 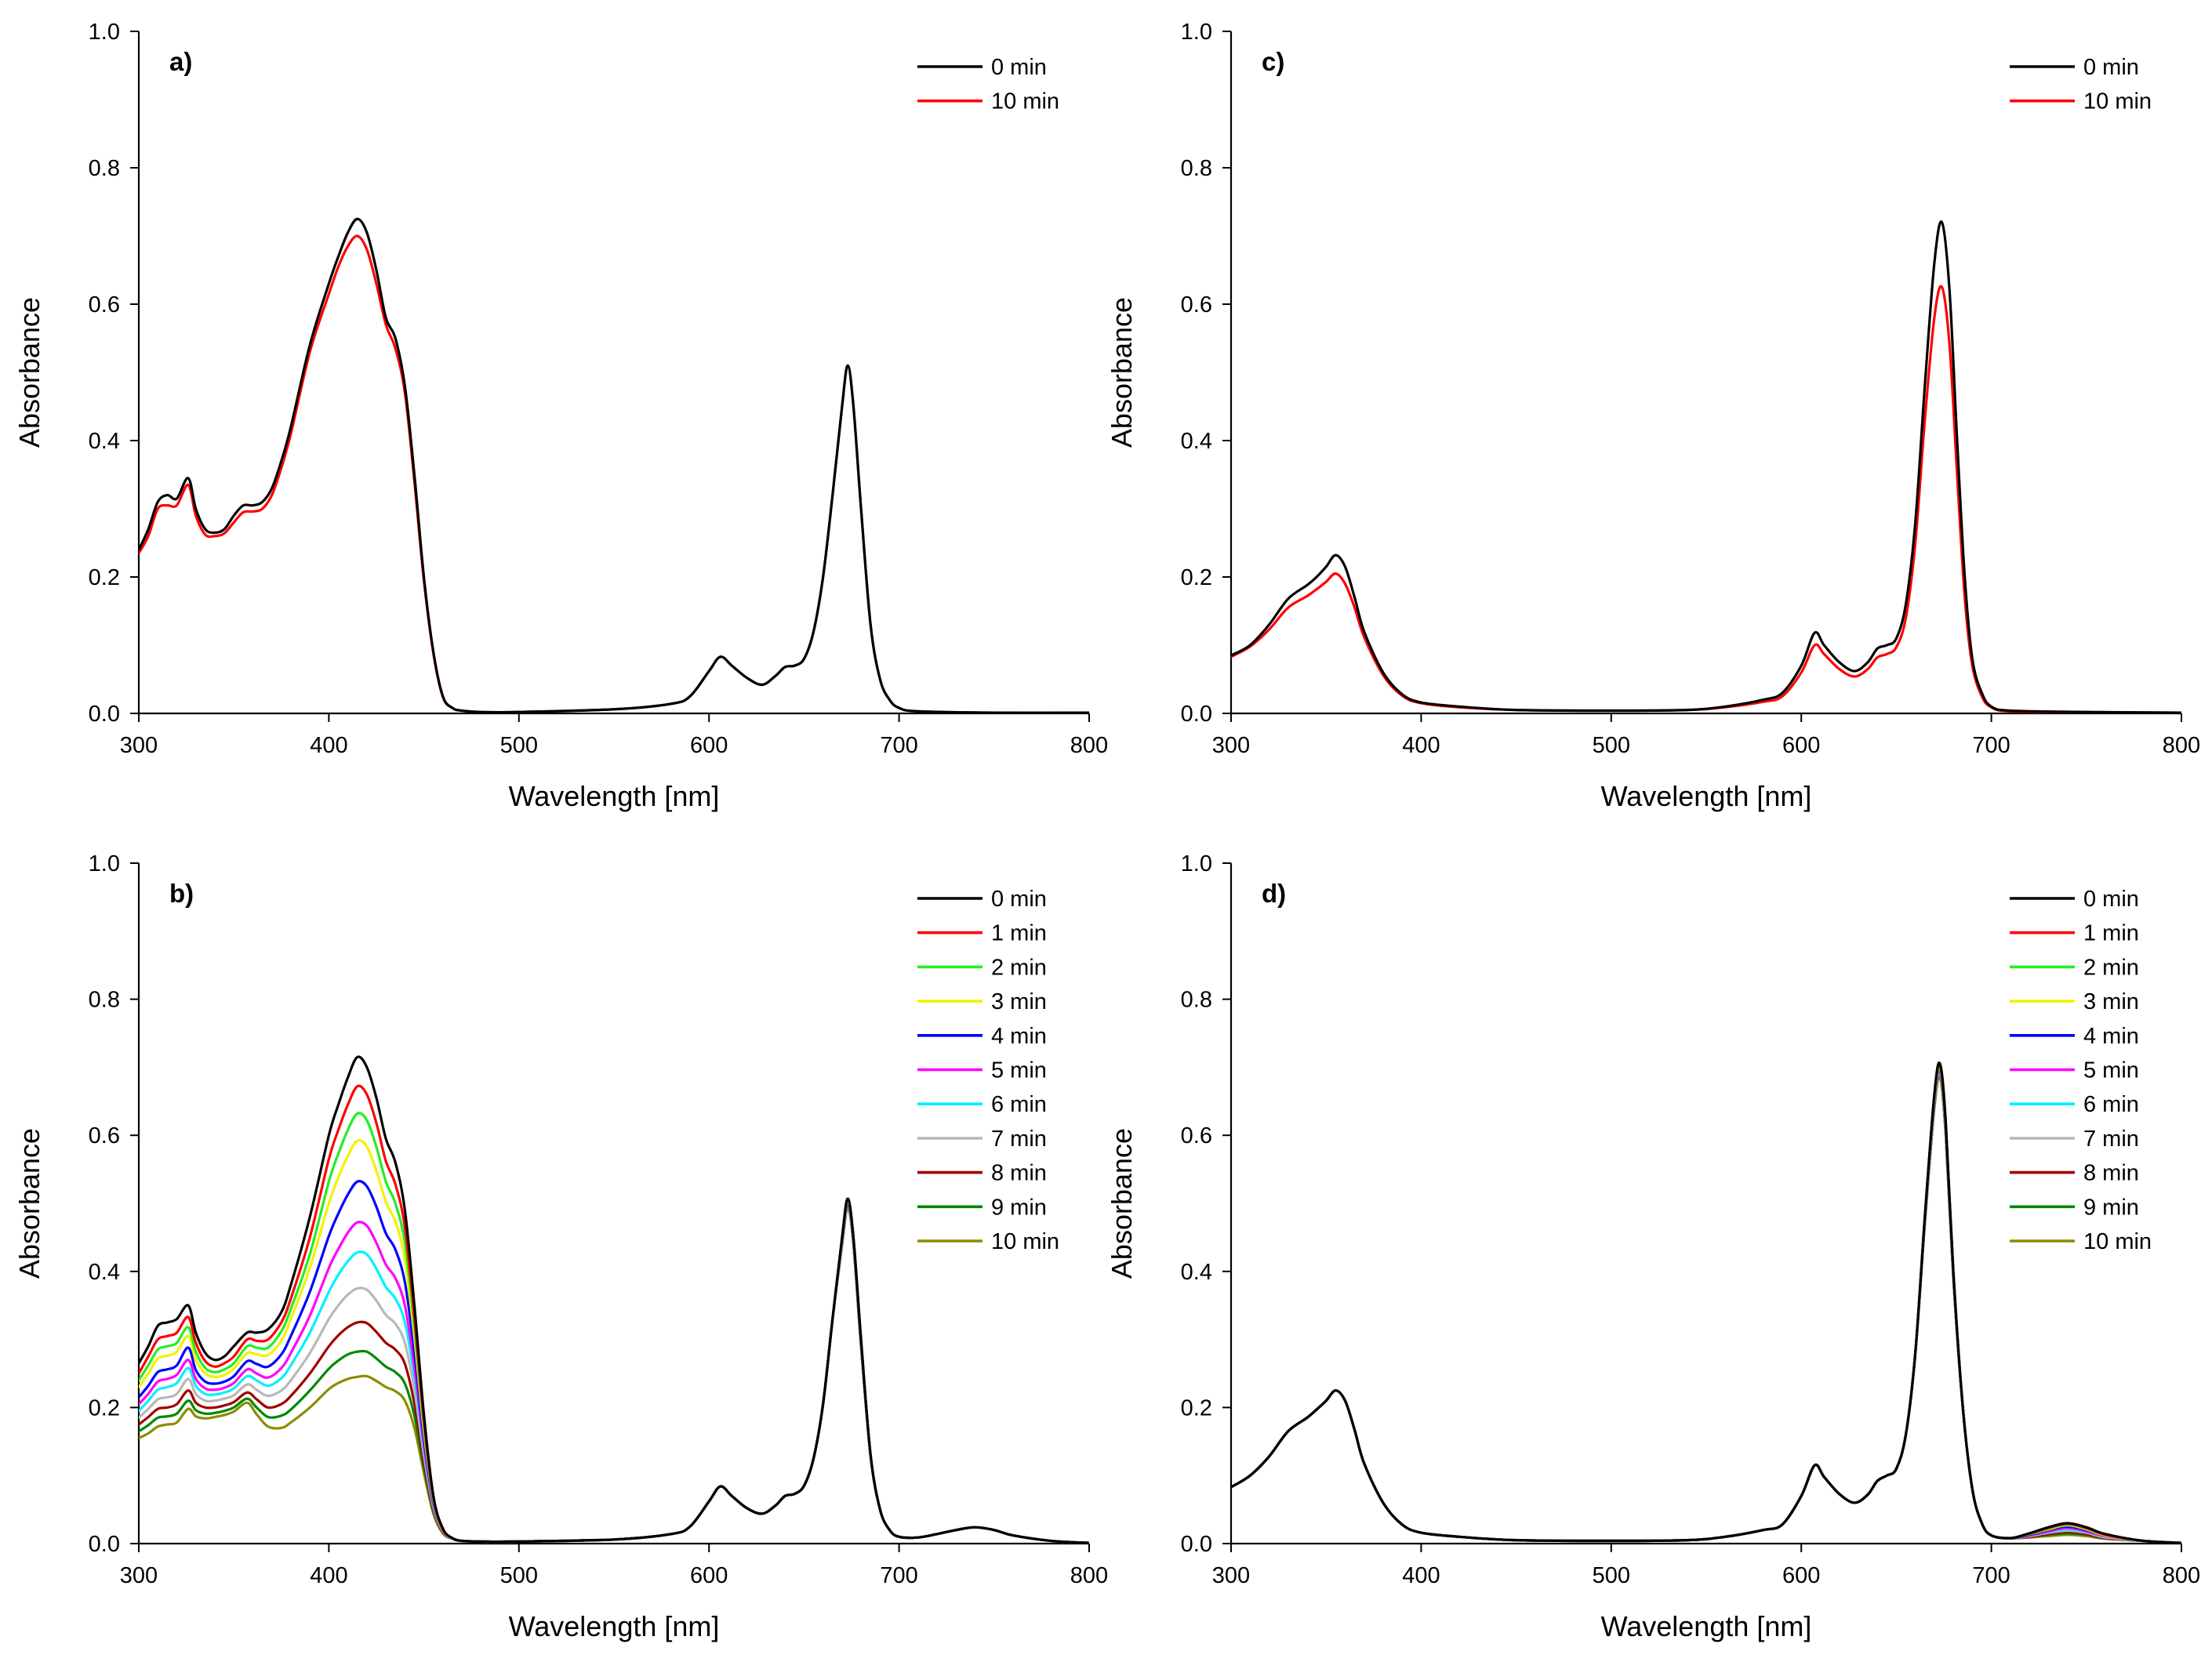 I want to click on series-line-4-min, so click(x=614, y=1362).